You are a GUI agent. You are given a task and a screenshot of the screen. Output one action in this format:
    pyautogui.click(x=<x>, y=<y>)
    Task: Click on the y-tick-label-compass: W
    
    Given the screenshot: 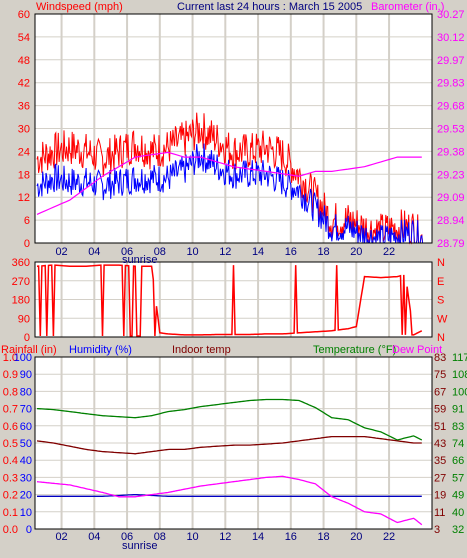 What is the action you would take?
    pyautogui.click(x=442, y=319)
    